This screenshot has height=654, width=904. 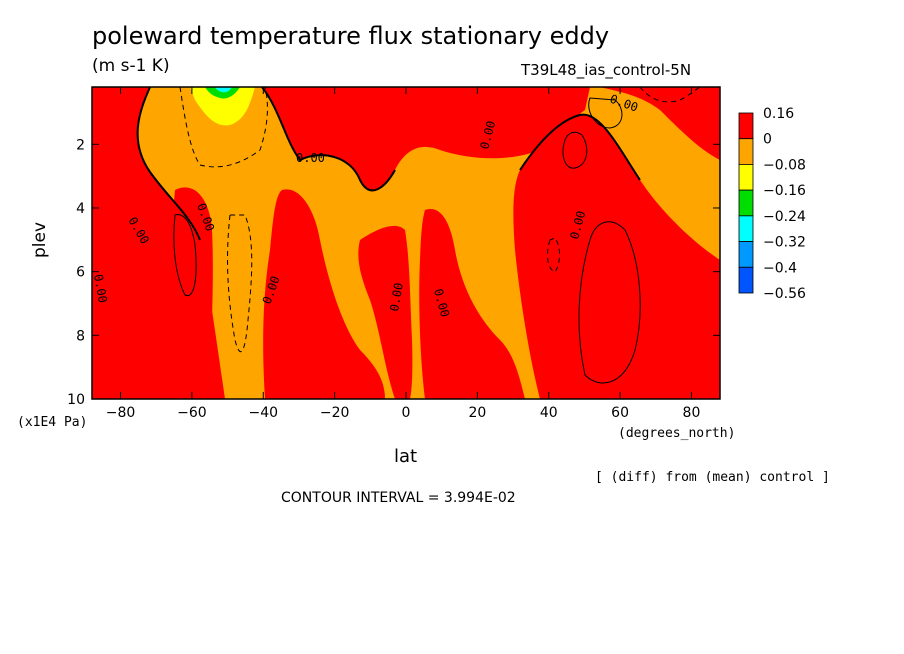 What do you see at coordinates (477, 413) in the screenshot?
I see `x-tick-label: 20` at bounding box center [477, 413].